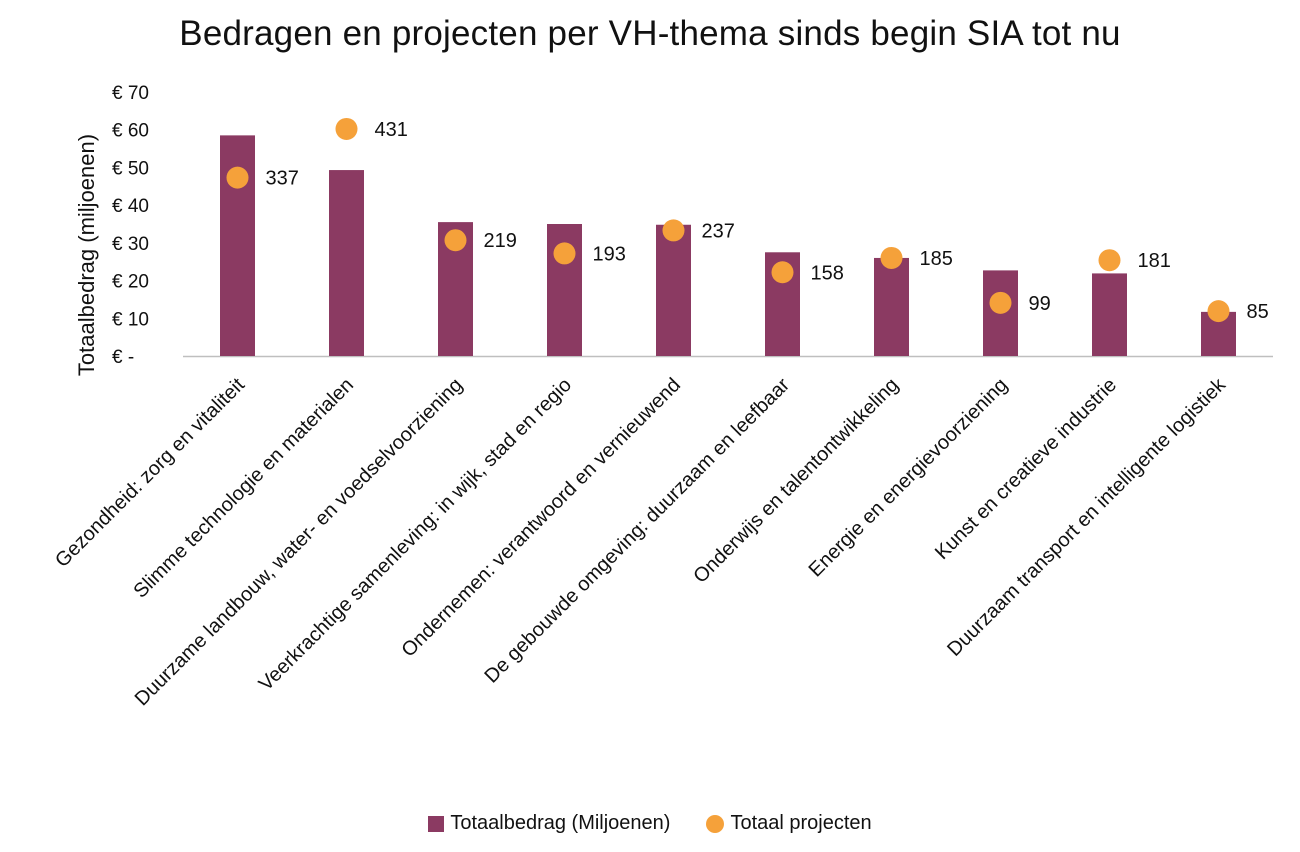 This screenshot has height=852, width=1300. What do you see at coordinates (1040, 304) in the screenshot?
I see `data-label: 99` at bounding box center [1040, 304].